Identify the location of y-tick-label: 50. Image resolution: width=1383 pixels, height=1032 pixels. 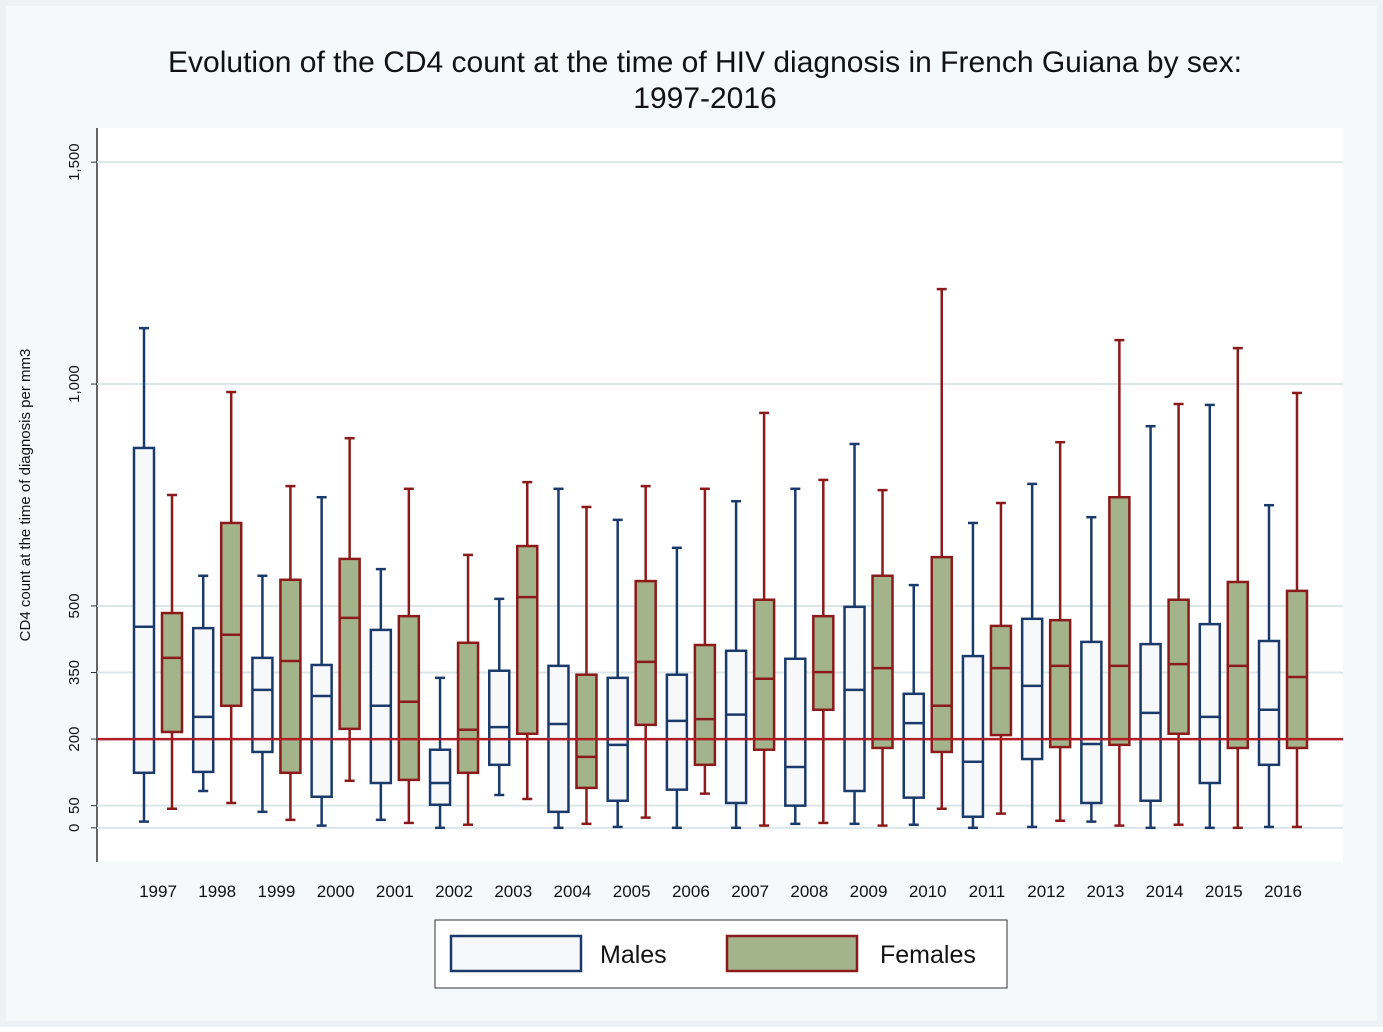
(74, 805).